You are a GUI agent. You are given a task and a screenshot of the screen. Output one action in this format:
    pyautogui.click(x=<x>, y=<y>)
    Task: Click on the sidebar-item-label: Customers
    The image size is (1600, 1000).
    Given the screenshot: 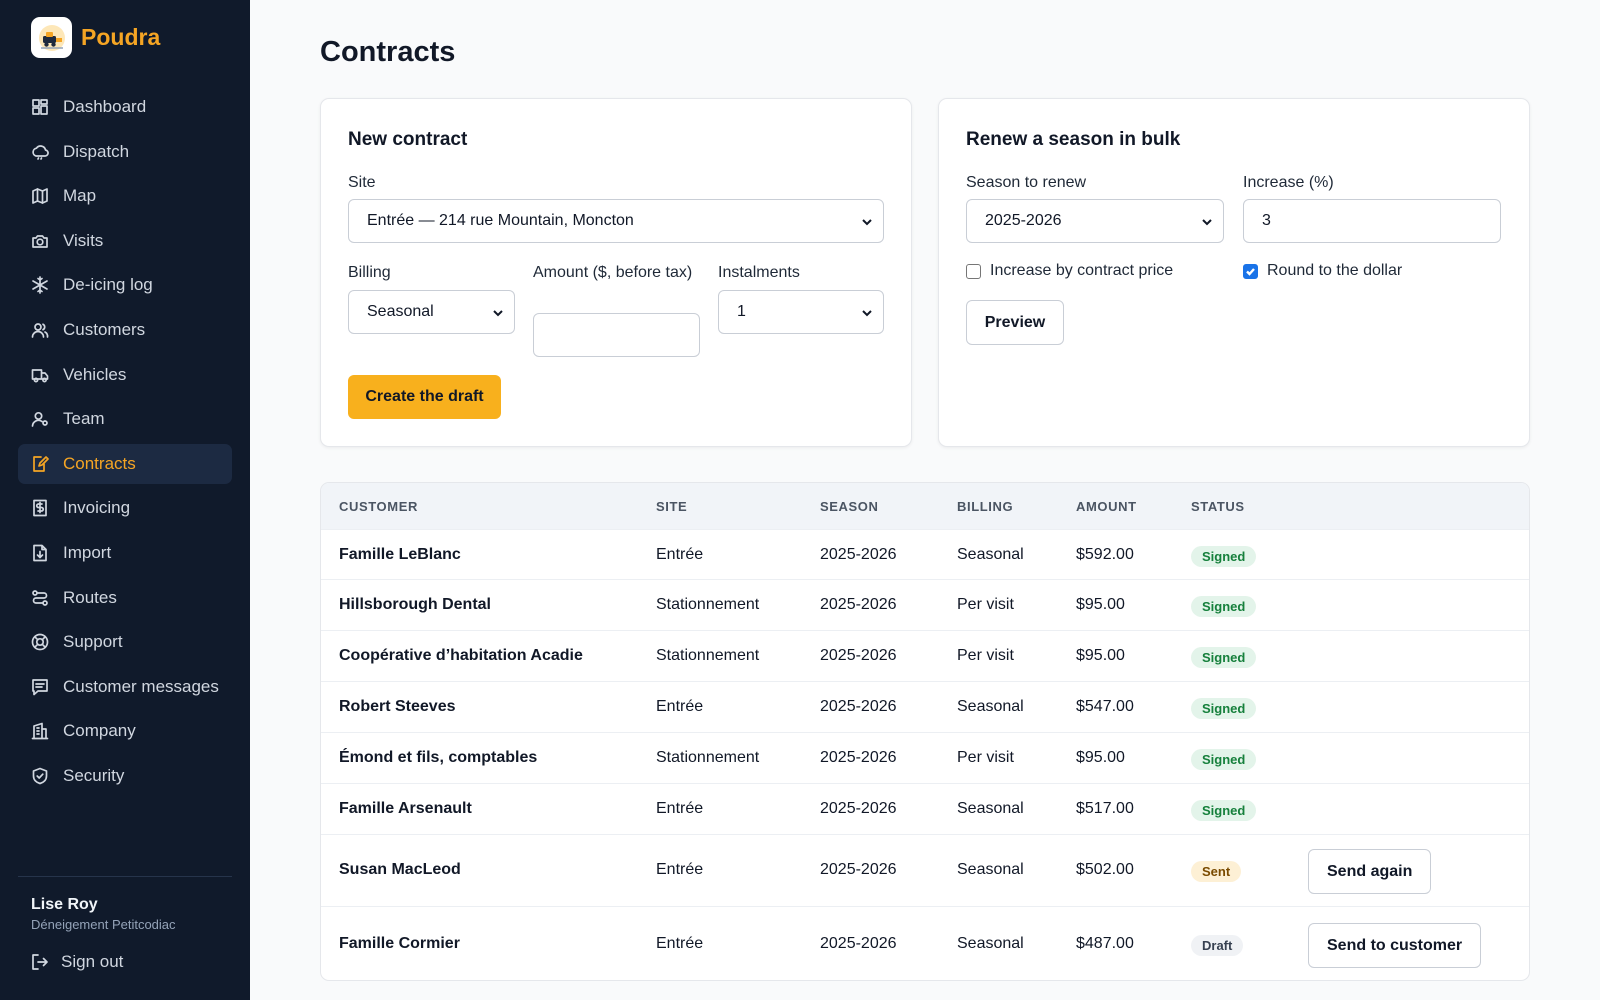 What is the action you would take?
    pyautogui.click(x=104, y=329)
    